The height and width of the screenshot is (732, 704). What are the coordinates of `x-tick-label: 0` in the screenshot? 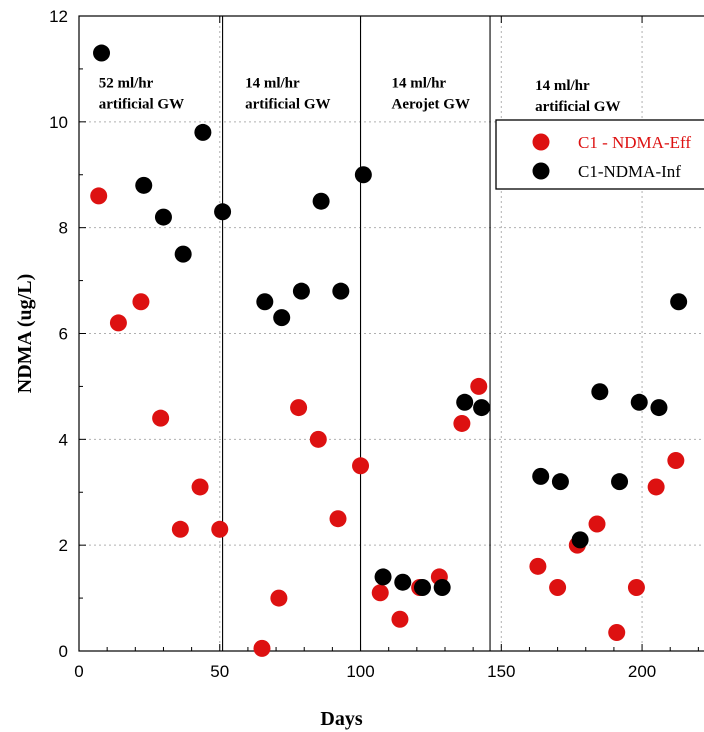 It's located at (78, 671).